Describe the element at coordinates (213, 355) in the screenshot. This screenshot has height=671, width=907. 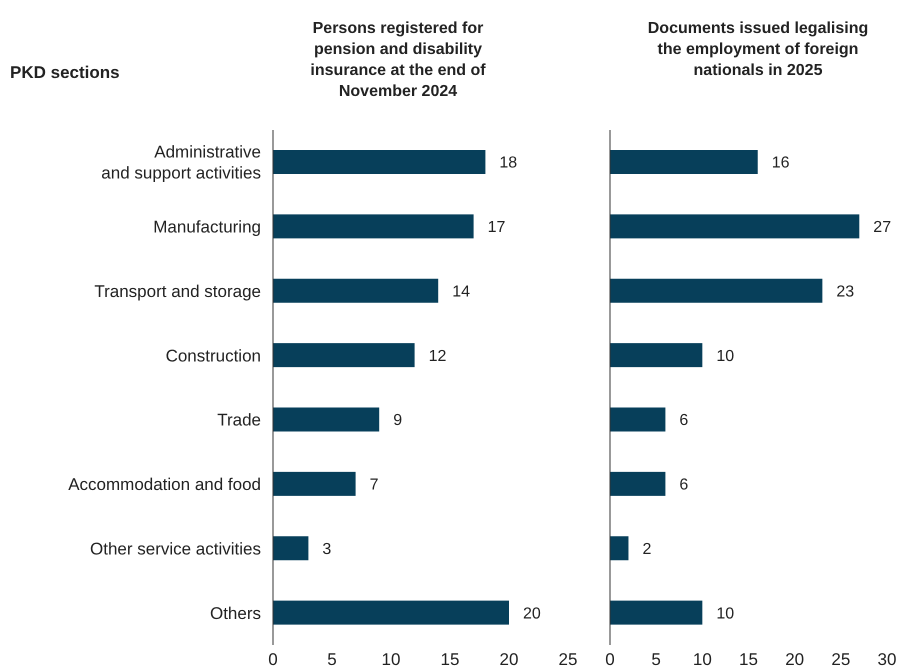
I see `y-tick-label: Construction` at that location.